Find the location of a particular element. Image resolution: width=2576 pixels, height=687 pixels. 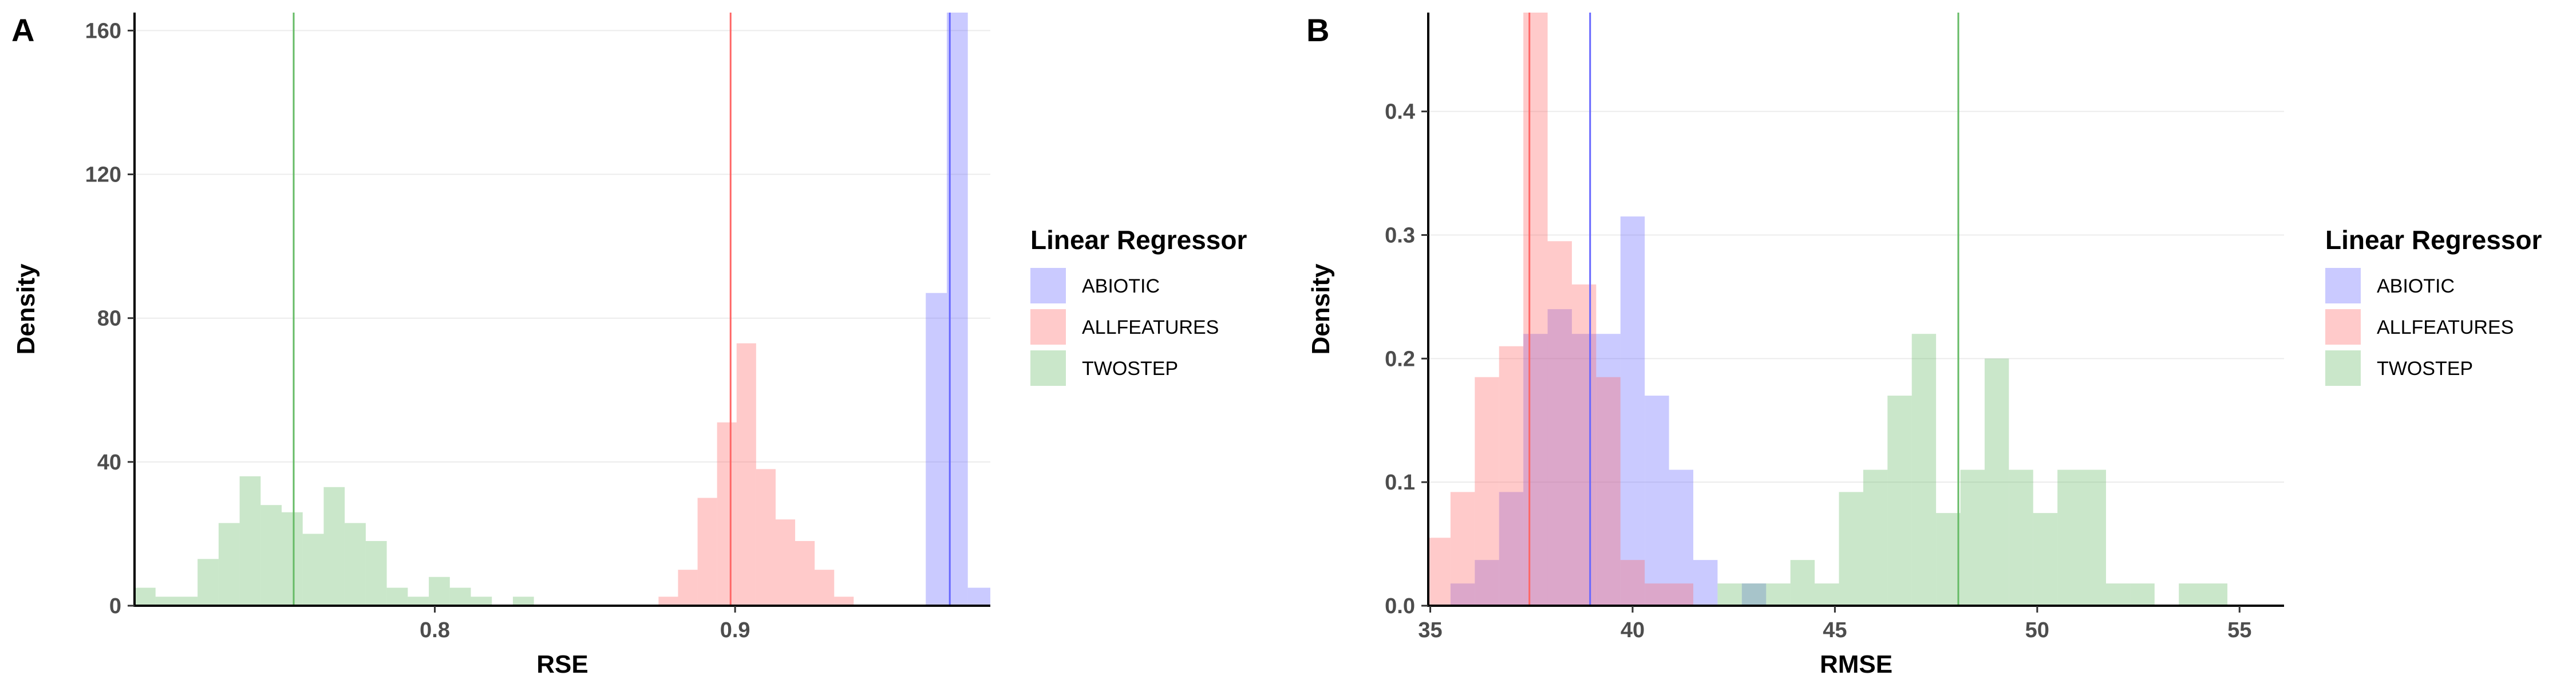

panel-A-legend-key-twostep is located at coordinates (1048, 368).